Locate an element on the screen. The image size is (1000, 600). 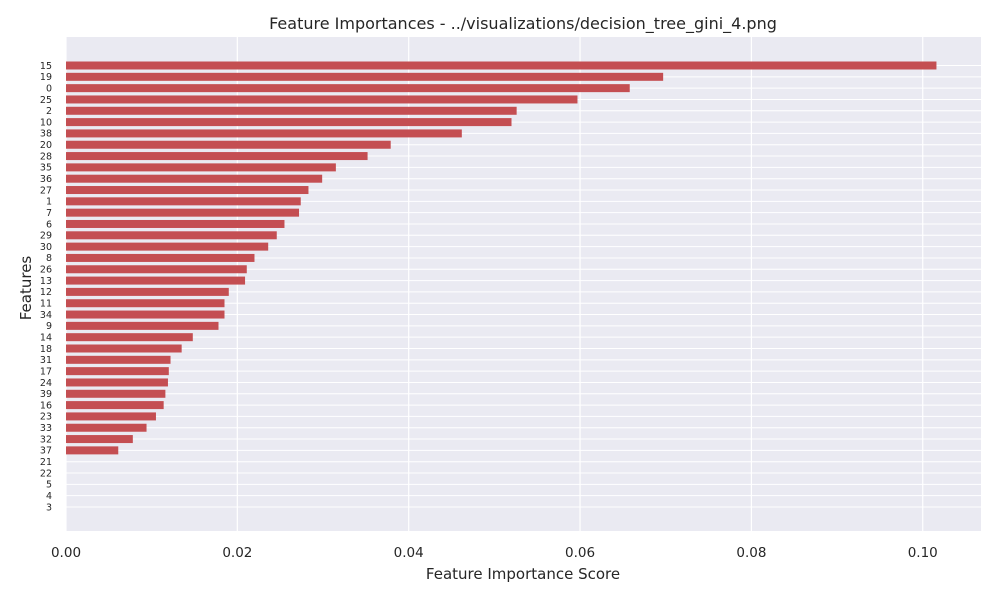
x-axis-label: Feature Importance Score is located at coordinates (523, 574).